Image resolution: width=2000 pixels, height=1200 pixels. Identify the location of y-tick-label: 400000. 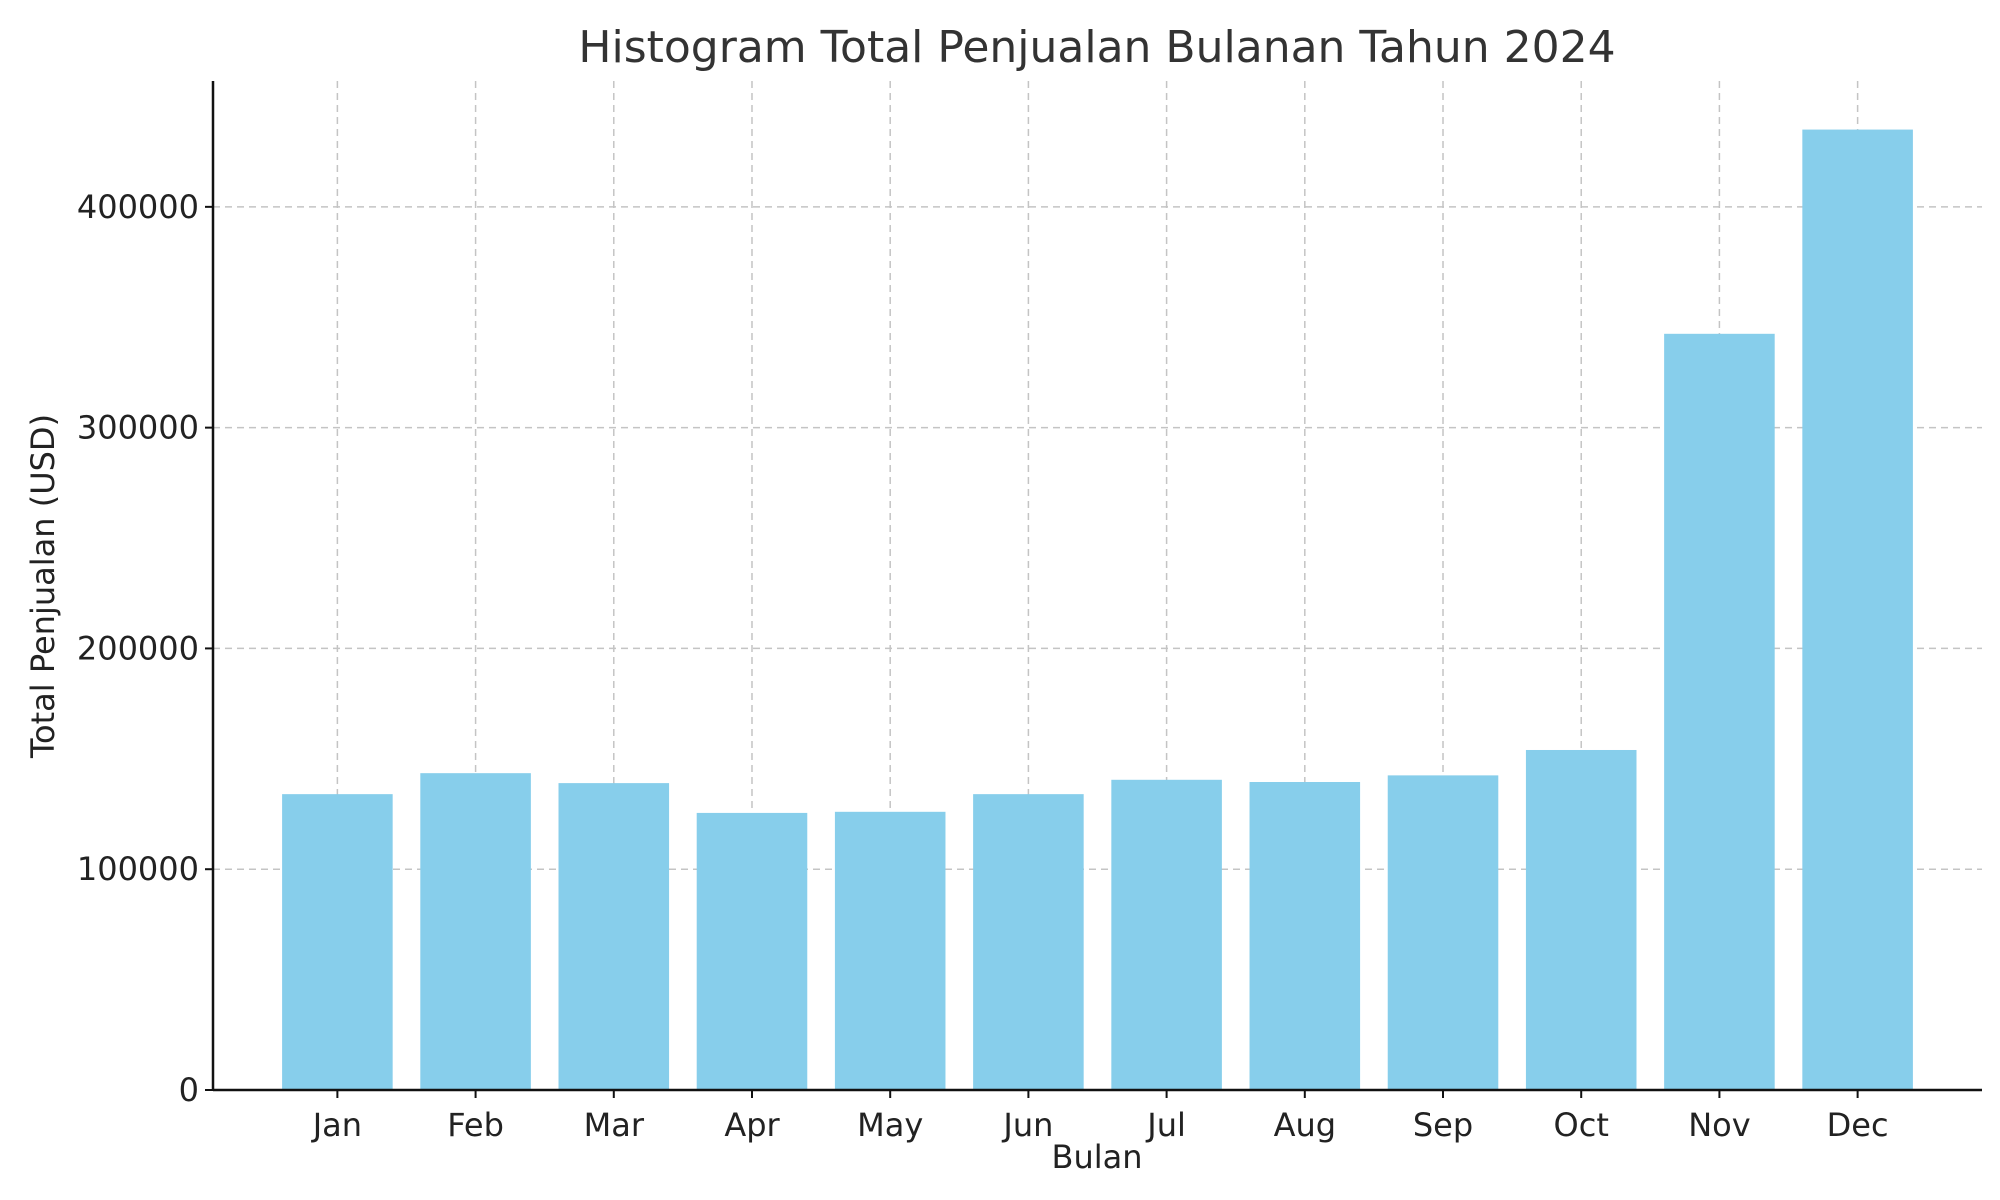
(138, 207).